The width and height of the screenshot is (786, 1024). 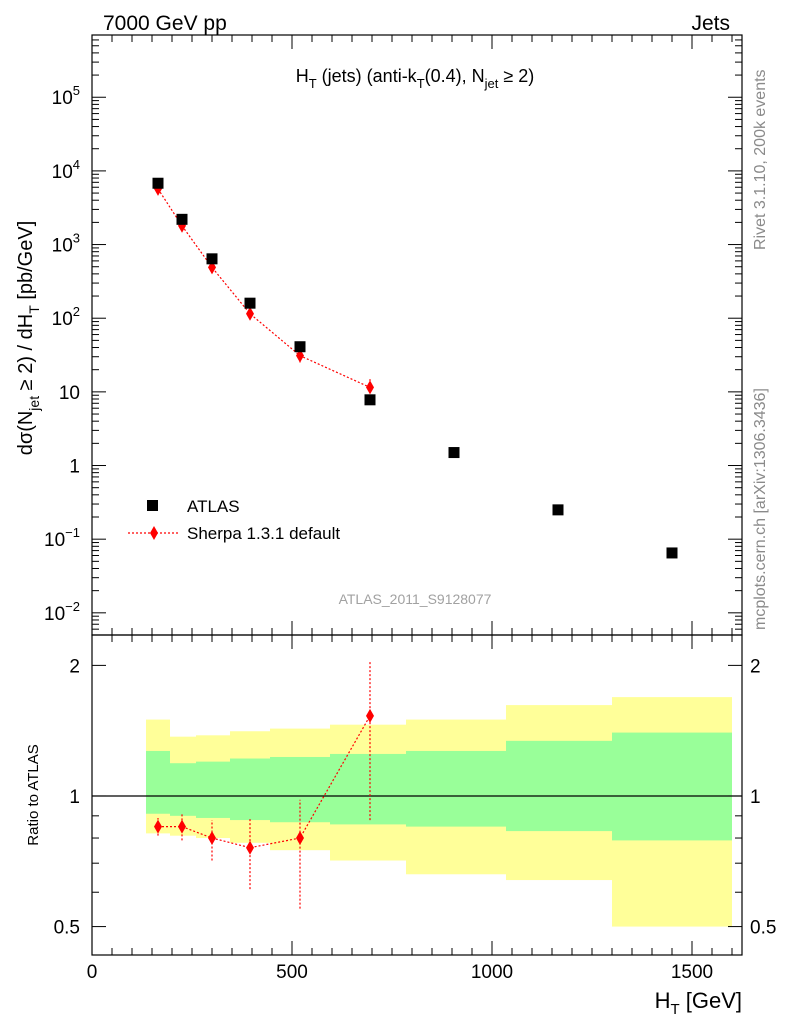 What do you see at coordinates (66, 96) in the screenshot?
I see `main-y-tick-label: 10⁵` at bounding box center [66, 96].